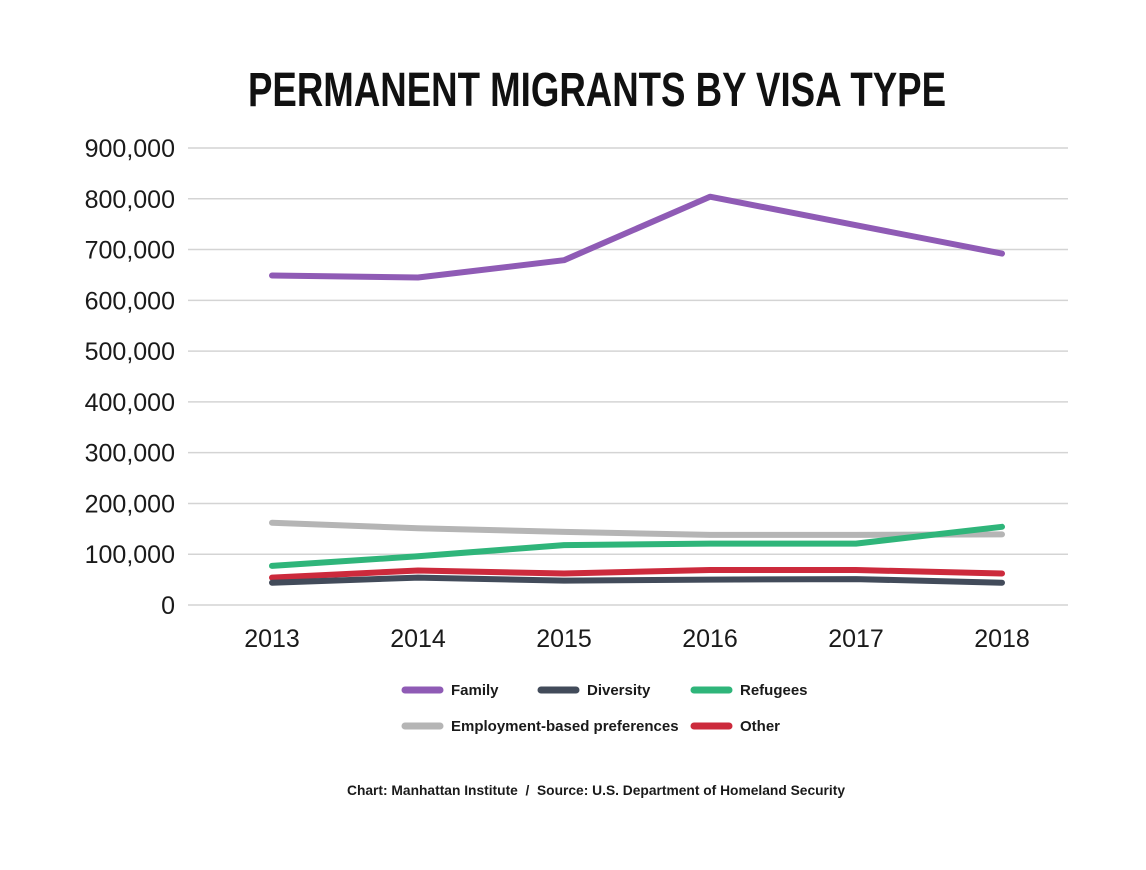 The width and height of the screenshot is (1146, 870). What do you see at coordinates (710, 639) in the screenshot?
I see `x-tick-label: 2016` at bounding box center [710, 639].